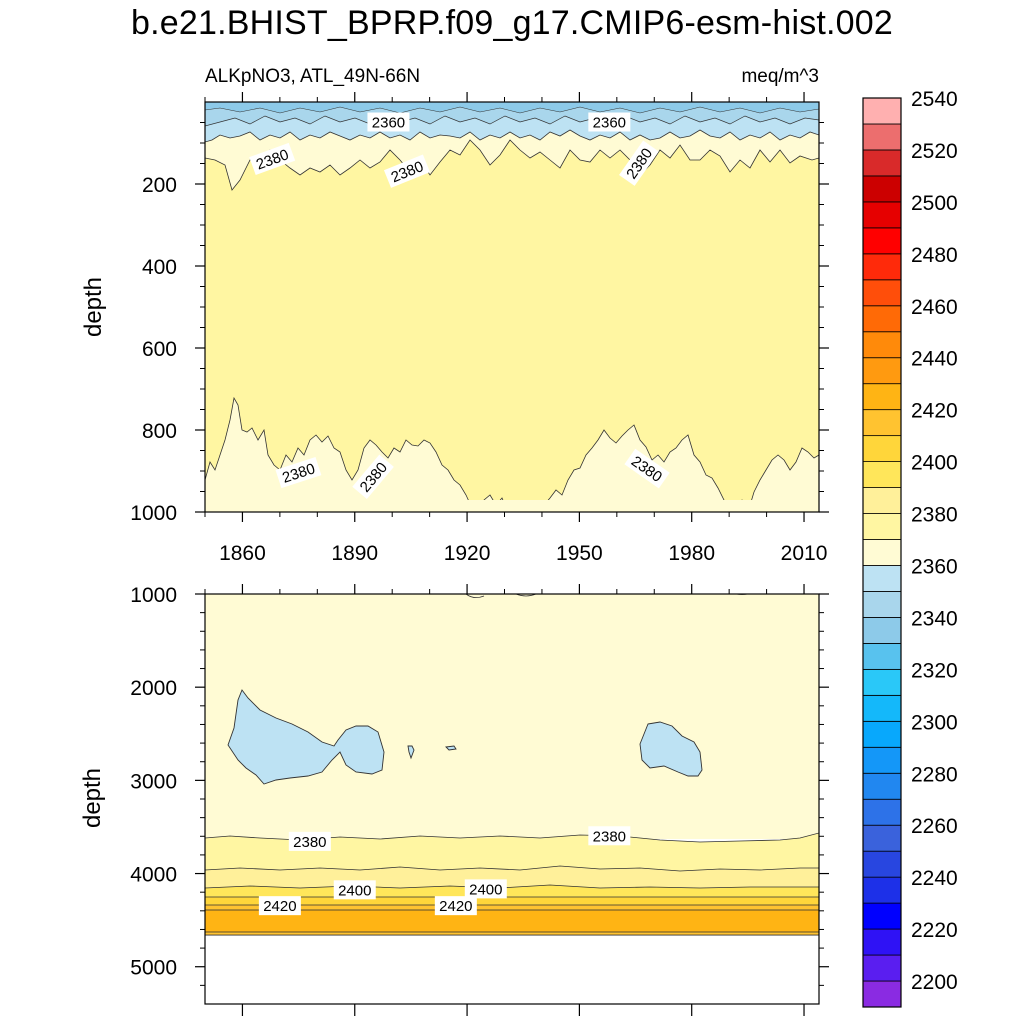  I want to click on colorbar-label: 2480, so click(934, 255).